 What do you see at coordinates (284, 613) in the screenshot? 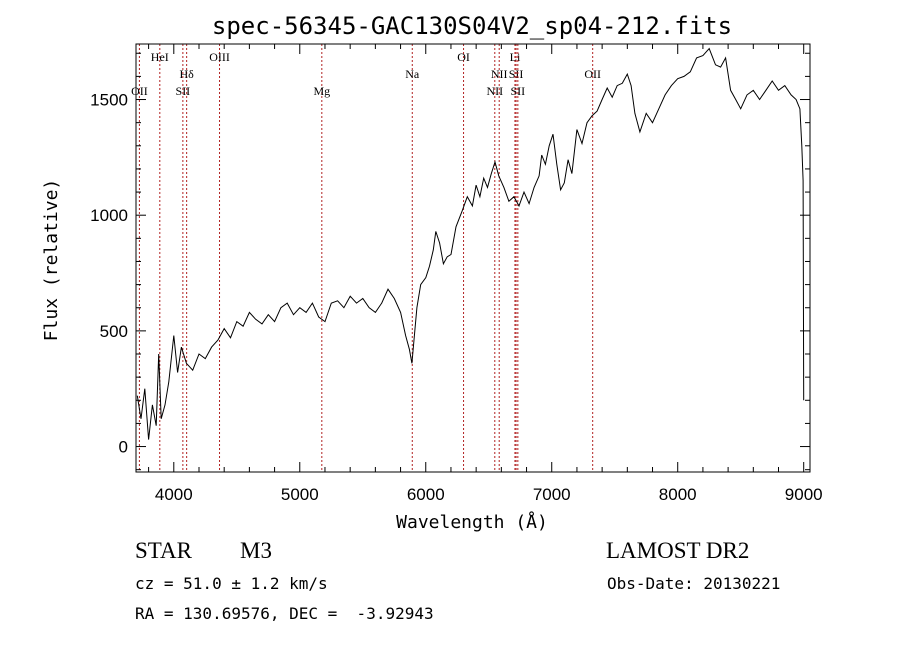
I see `coords-text: RA = 130.69576, DEC = -3.92943` at bounding box center [284, 613].